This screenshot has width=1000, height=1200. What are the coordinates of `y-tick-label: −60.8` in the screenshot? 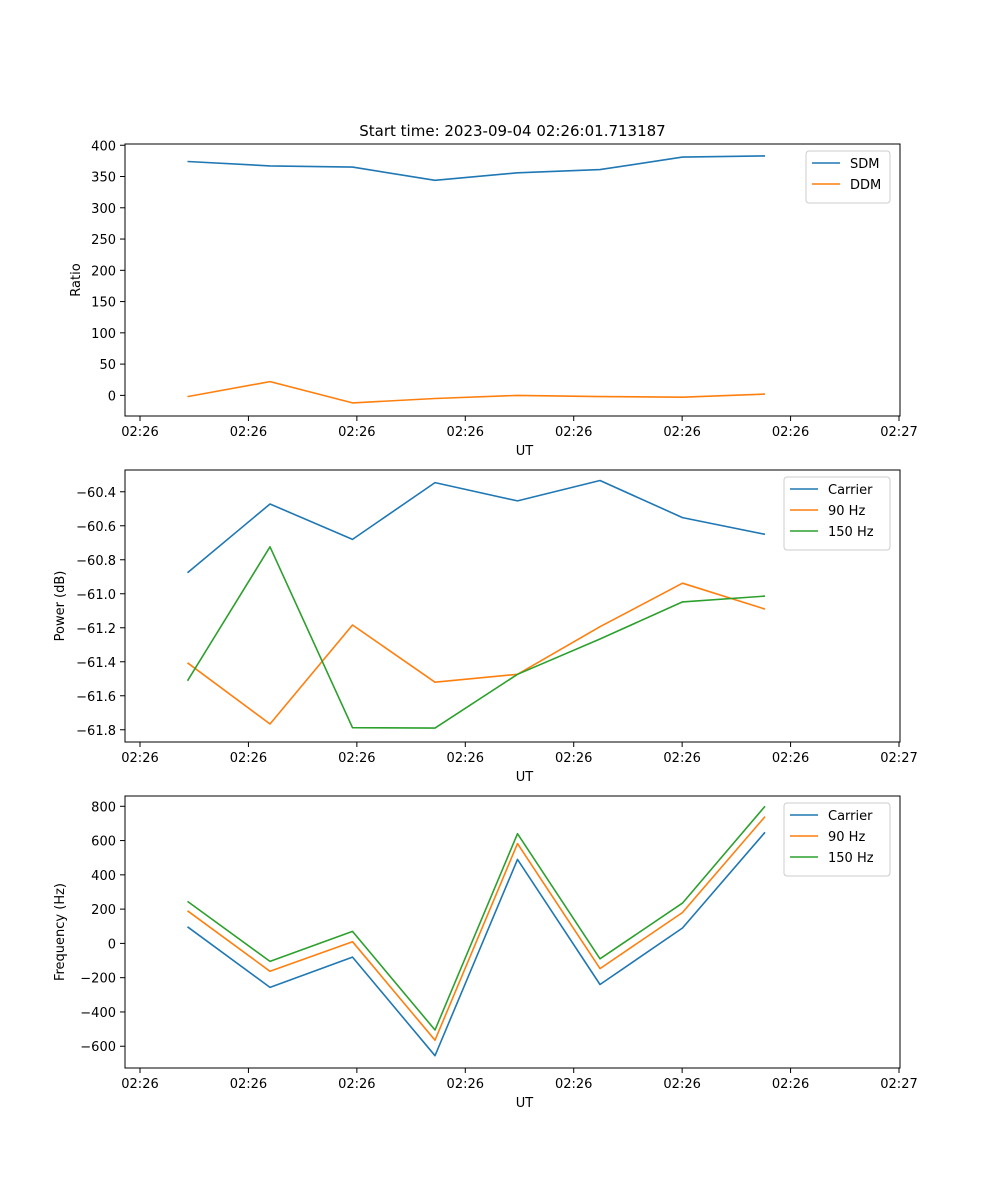 It's located at (96, 561).